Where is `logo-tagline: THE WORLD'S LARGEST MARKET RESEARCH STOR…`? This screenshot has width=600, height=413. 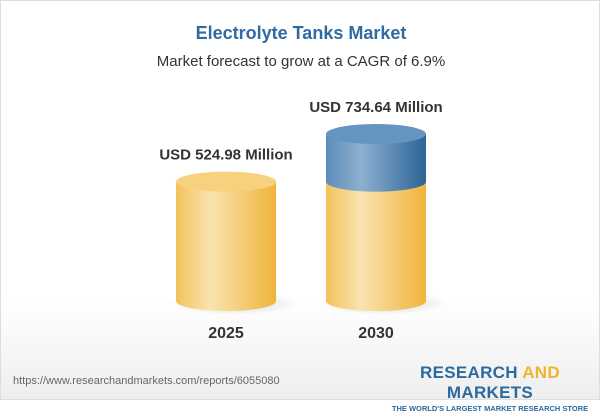
logo-tagline: THE WORLD'S LARGEST MARKET RESEARCH STOR… is located at coordinates (490, 408).